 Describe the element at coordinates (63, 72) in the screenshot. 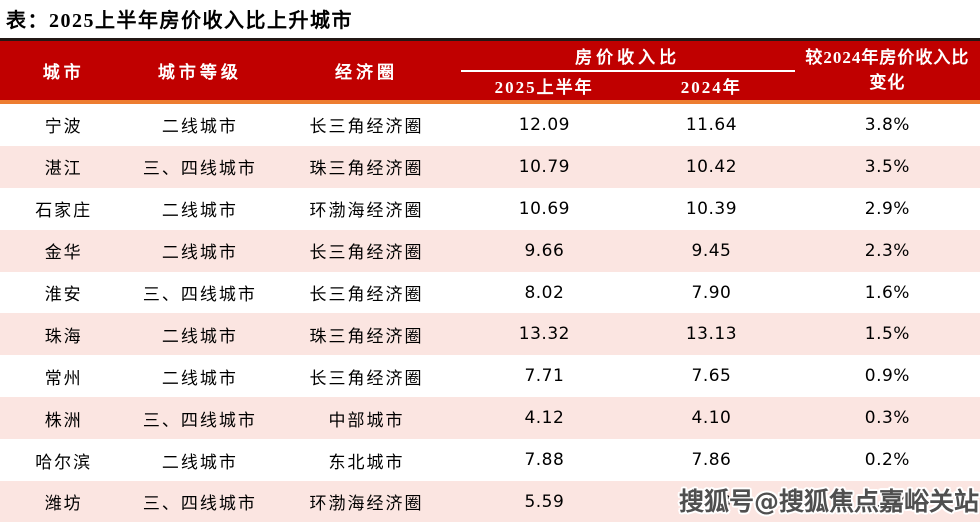

I see `header-city: 城市` at that location.